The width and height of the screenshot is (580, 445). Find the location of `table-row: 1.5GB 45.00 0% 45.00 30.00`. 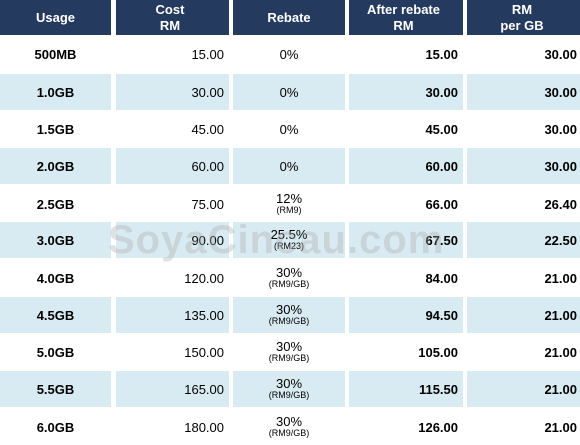

table-row: 1.5GB 45.00 0% 45.00 30.00 is located at coordinates (290, 129).